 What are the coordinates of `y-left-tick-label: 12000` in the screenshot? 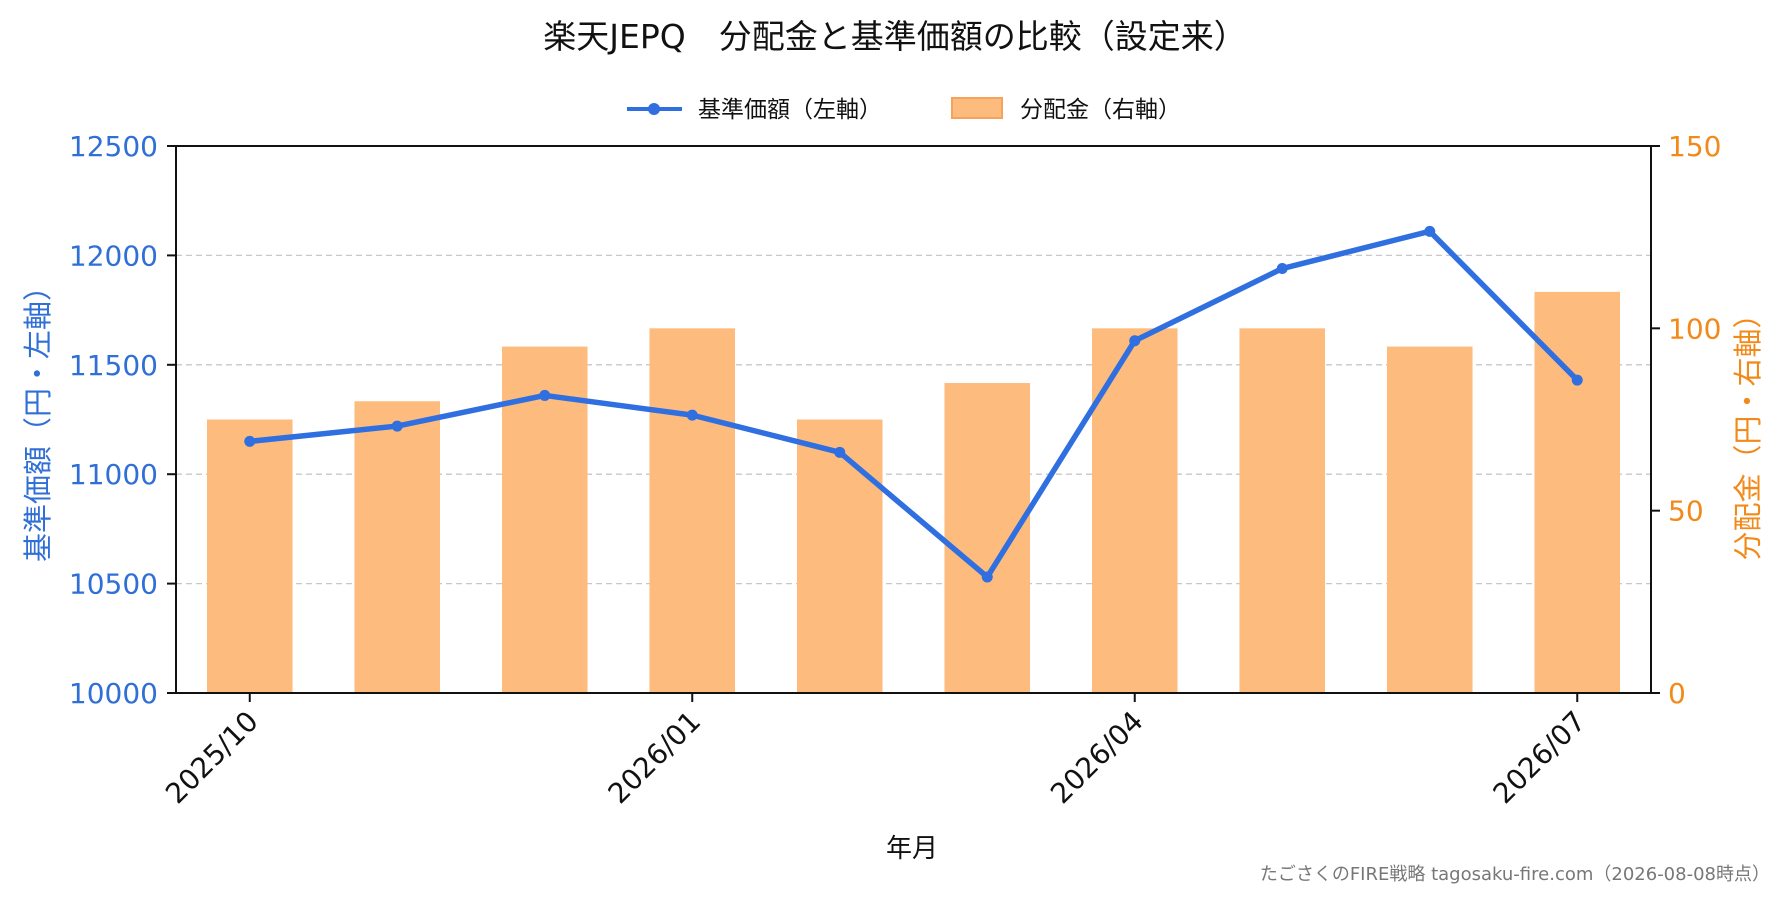 It's located at (113, 255).